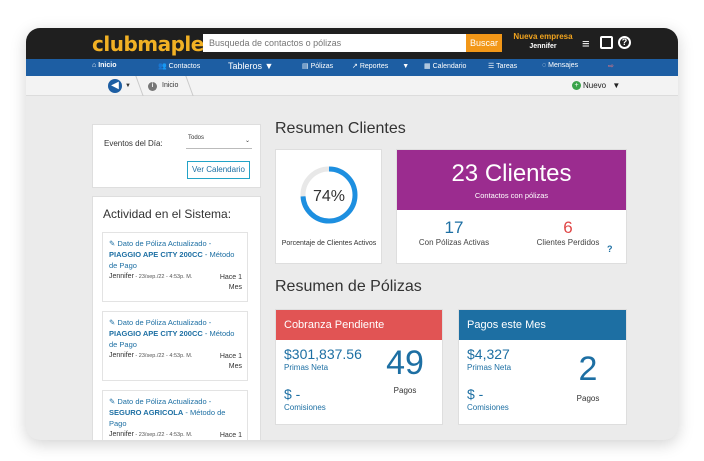  What do you see at coordinates (606, 42) in the screenshot?
I see `notes-icon` at bounding box center [606, 42].